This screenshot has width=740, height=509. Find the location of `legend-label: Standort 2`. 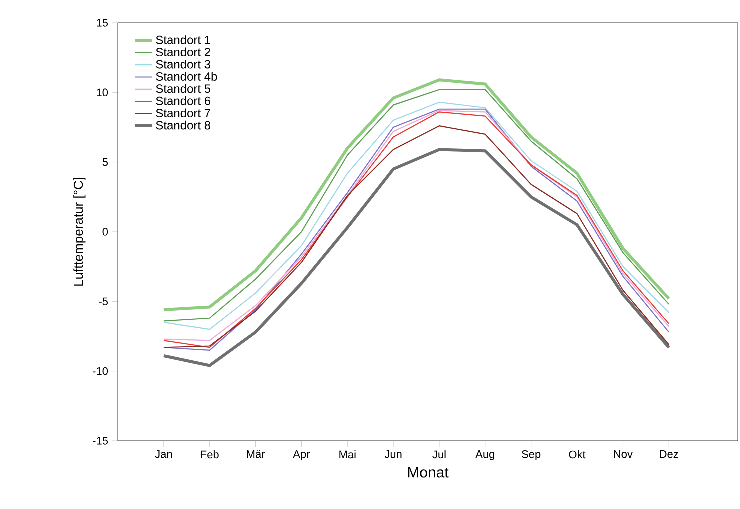

legend-label: Standort 2 is located at coordinates (183, 52).